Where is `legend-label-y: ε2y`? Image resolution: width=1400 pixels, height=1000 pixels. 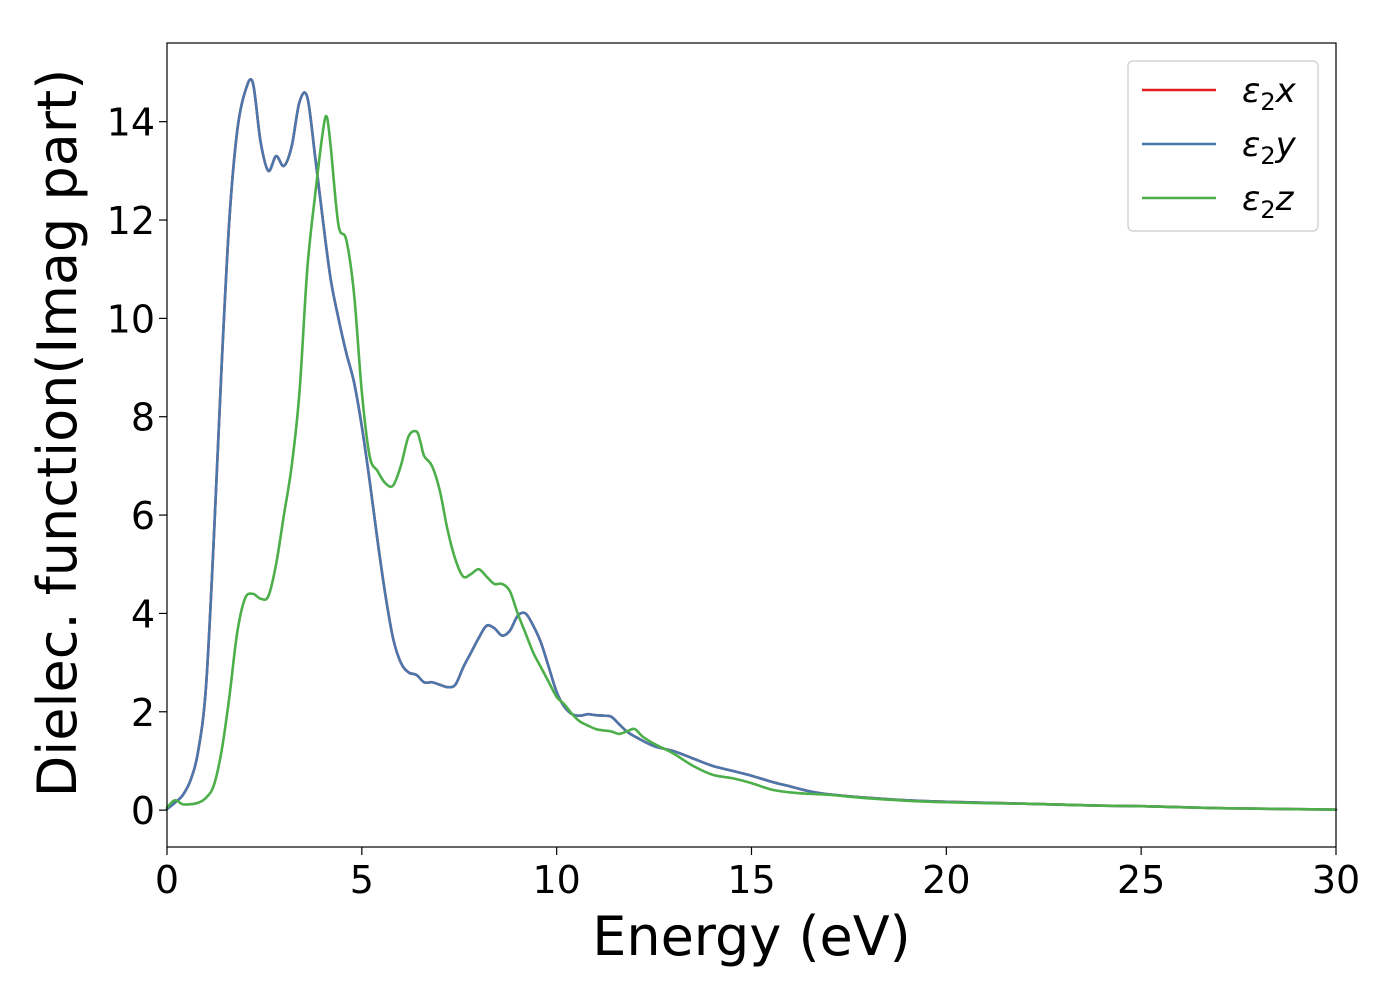
legend-label-y: ε2y is located at coordinates (1269, 147).